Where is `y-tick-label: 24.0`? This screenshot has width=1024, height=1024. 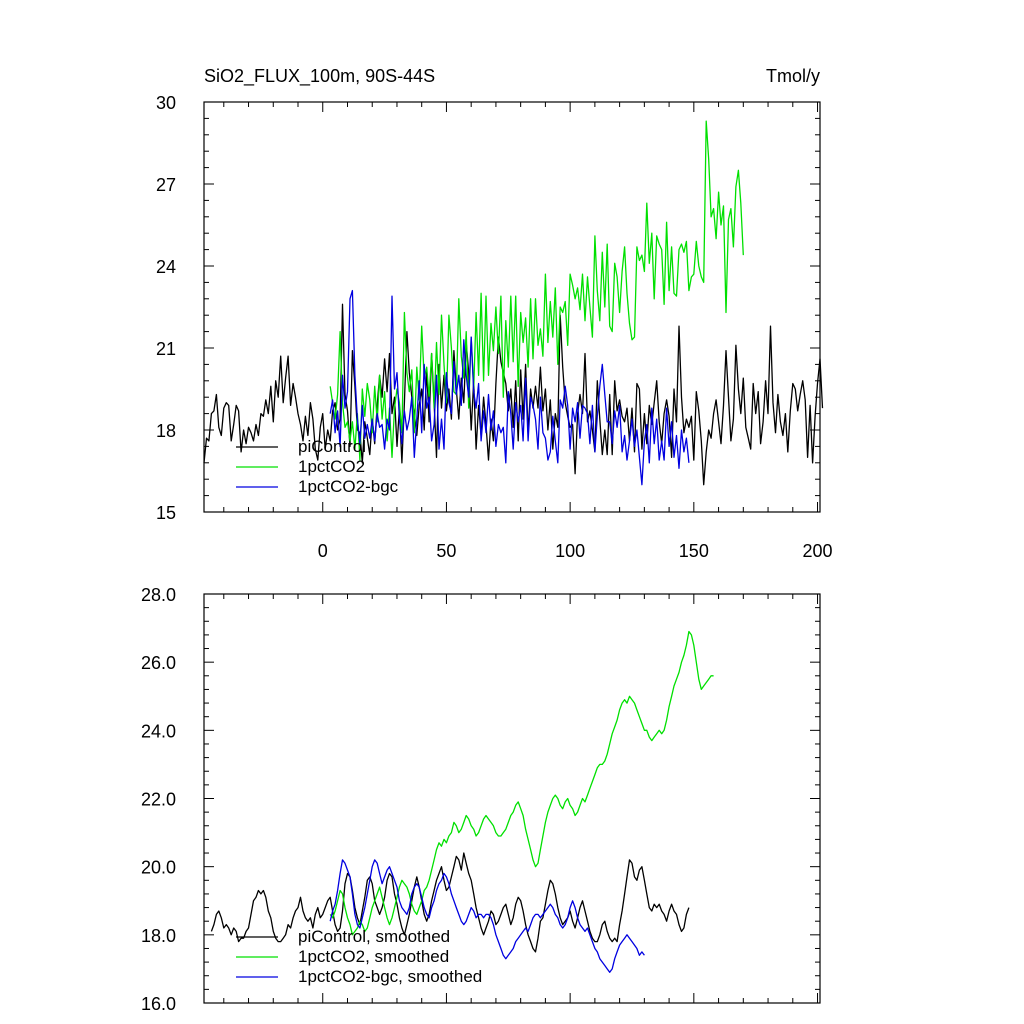 y-tick-label: 24.0 is located at coordinates (158, 731).